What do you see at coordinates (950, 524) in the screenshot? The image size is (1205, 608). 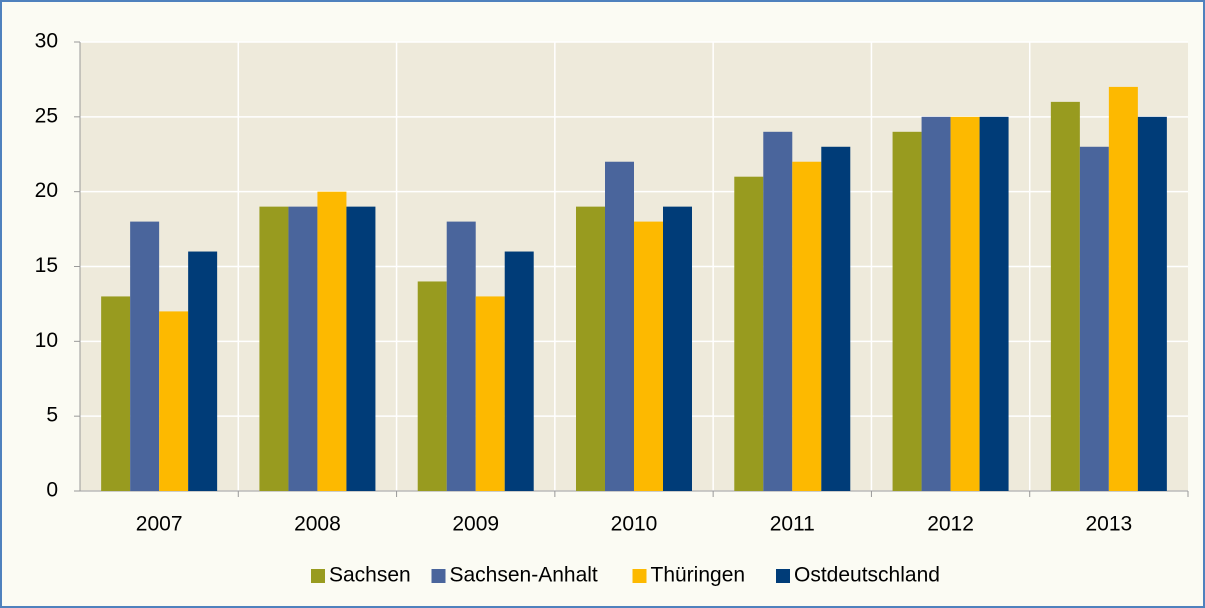 I see `x-tick-label: 2012` at bounding box center [950, 524].